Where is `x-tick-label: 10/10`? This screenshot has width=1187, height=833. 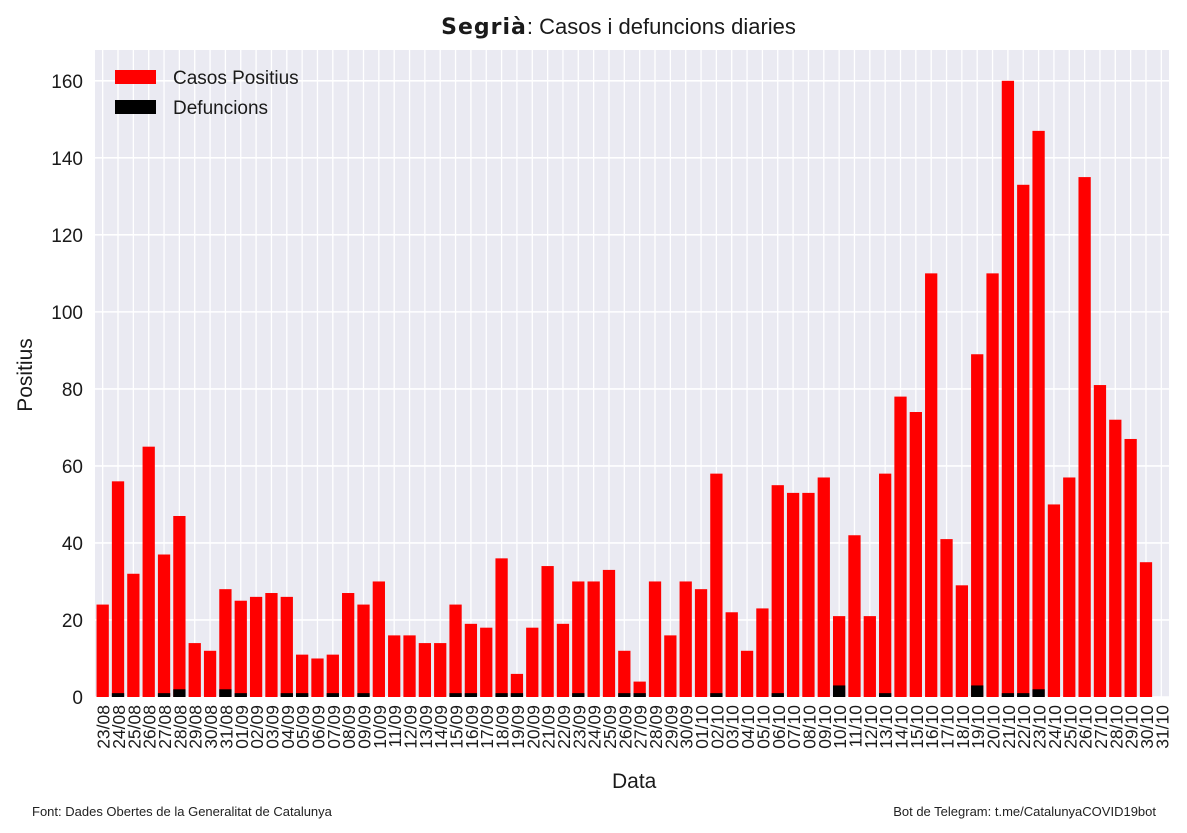
x-tick-label: 10/10 is located at coordinates (840, 727).